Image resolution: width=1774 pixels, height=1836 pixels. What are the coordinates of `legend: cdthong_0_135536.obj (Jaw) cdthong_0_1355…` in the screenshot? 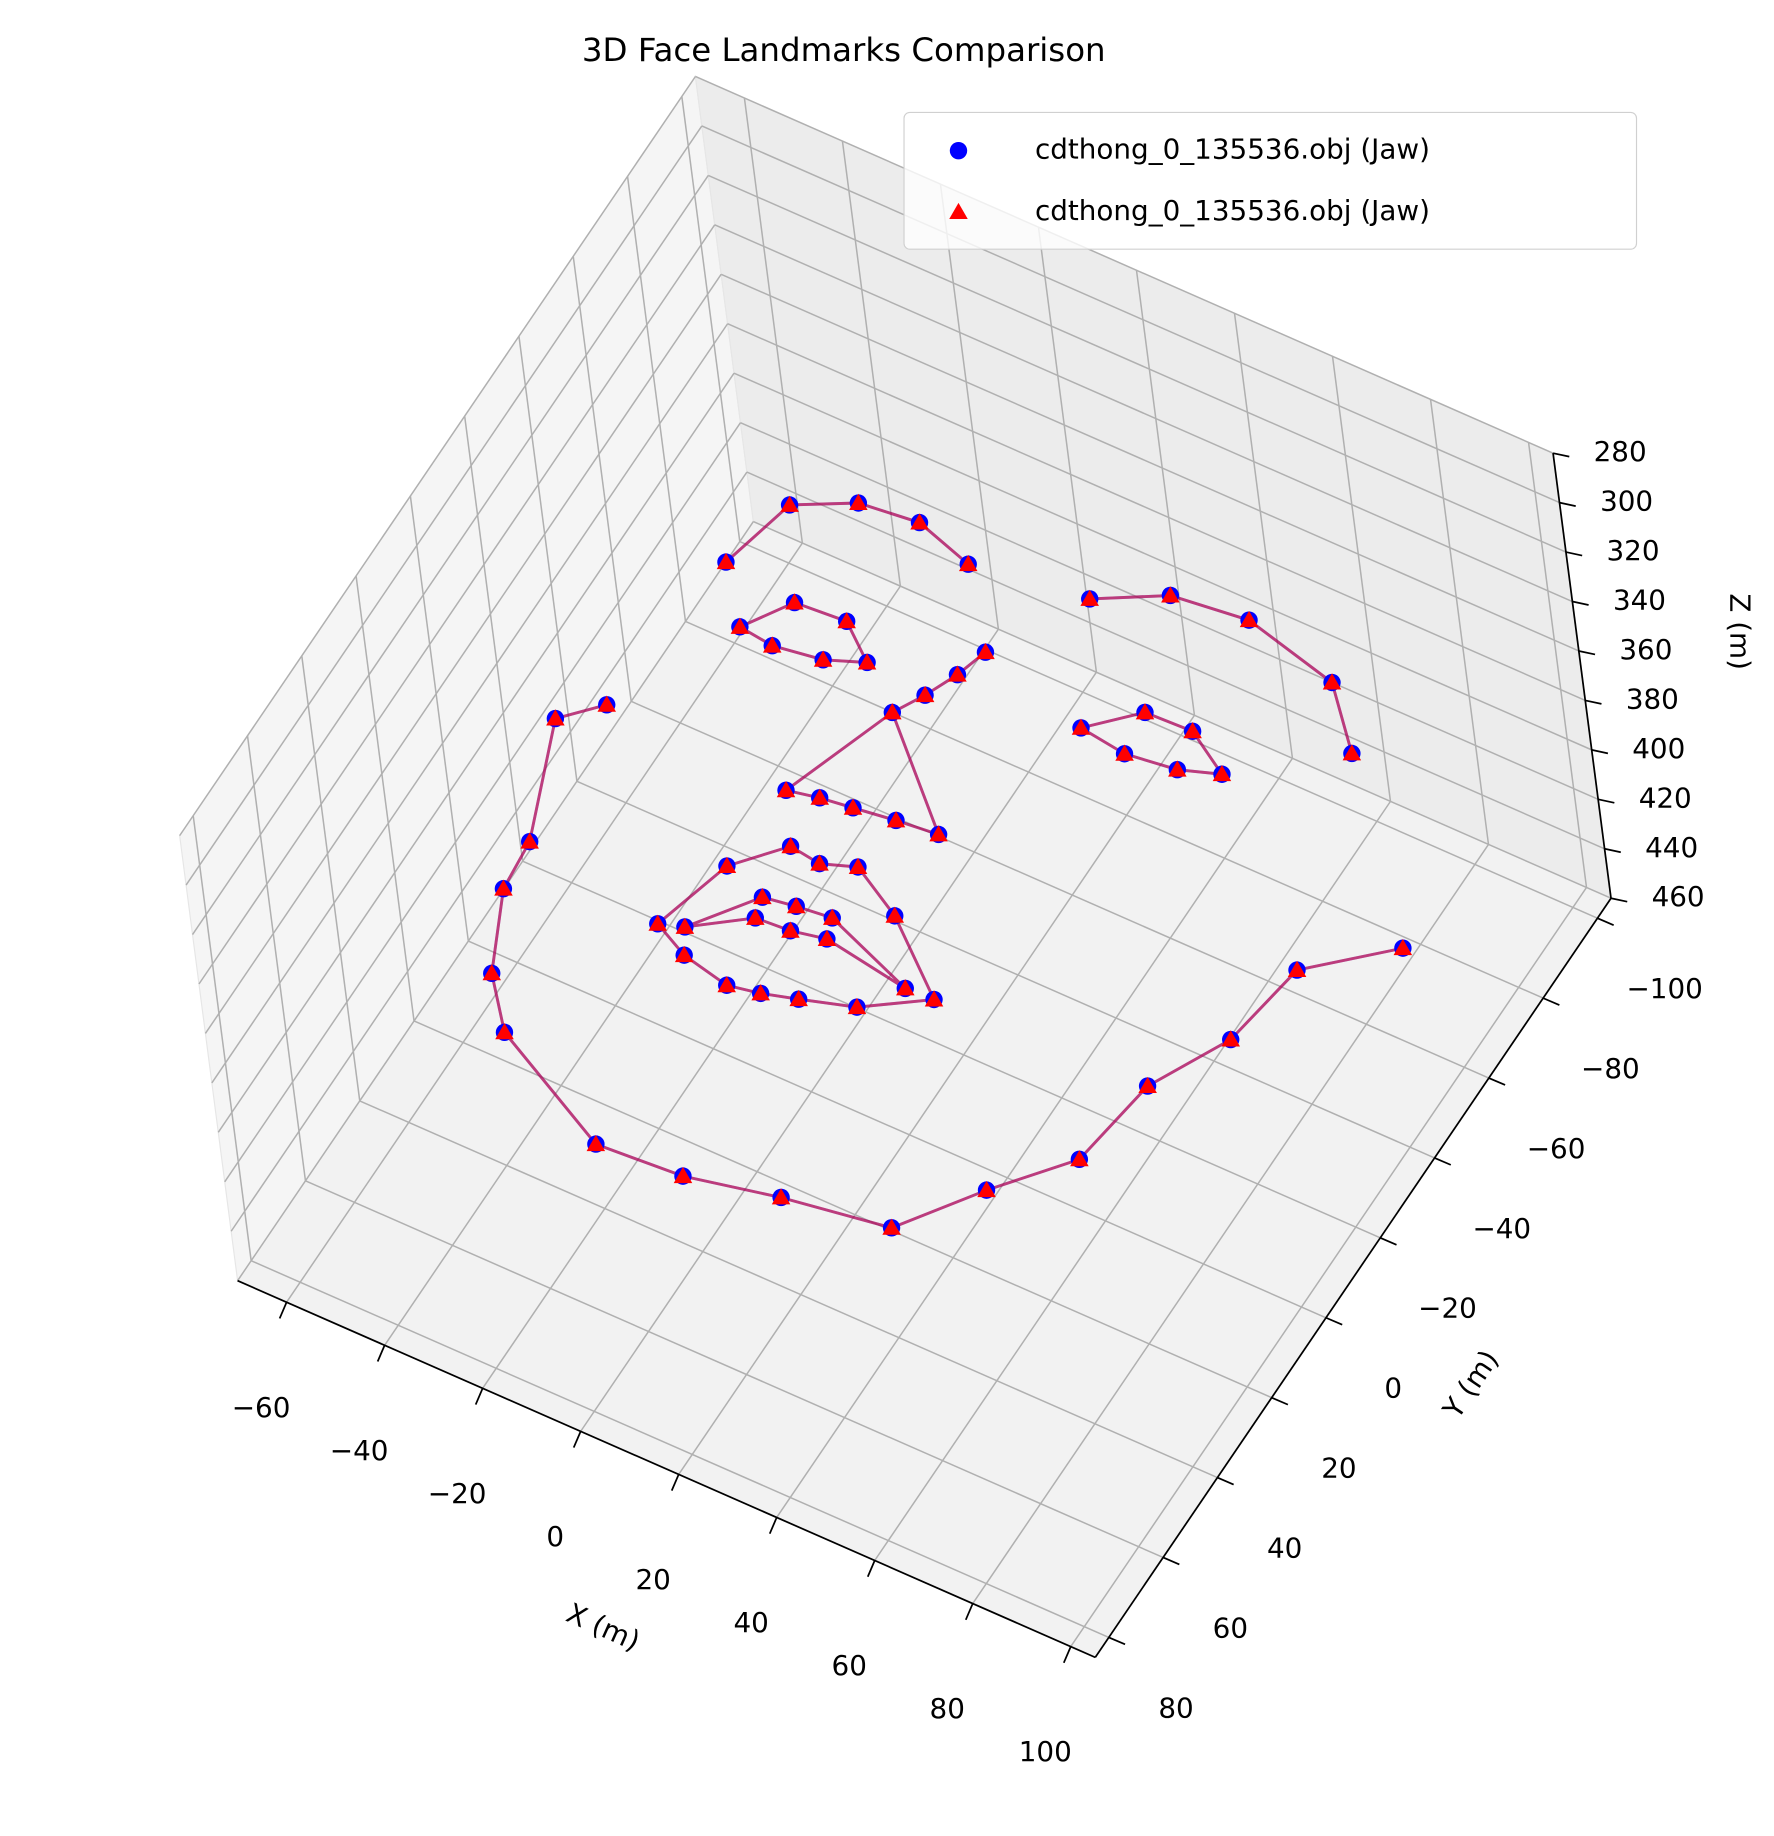 It's located at (1270, 180).